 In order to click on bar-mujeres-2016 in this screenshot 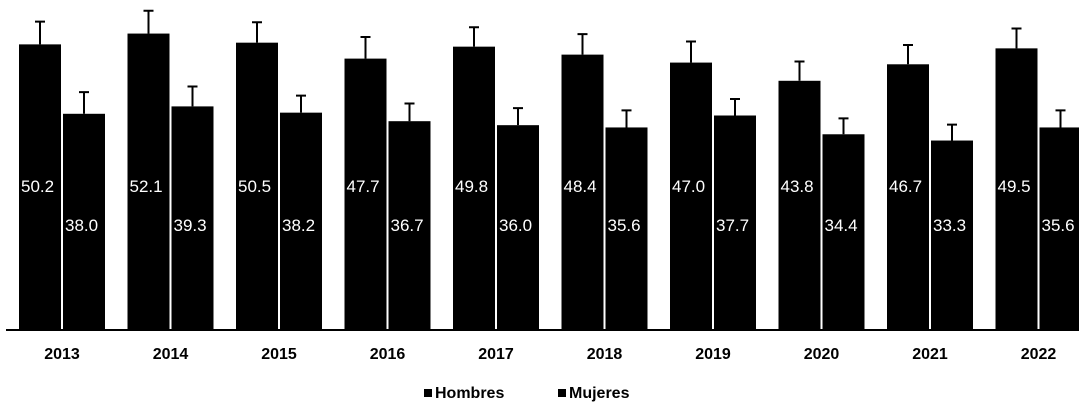, I will do `click(409, 225)`.